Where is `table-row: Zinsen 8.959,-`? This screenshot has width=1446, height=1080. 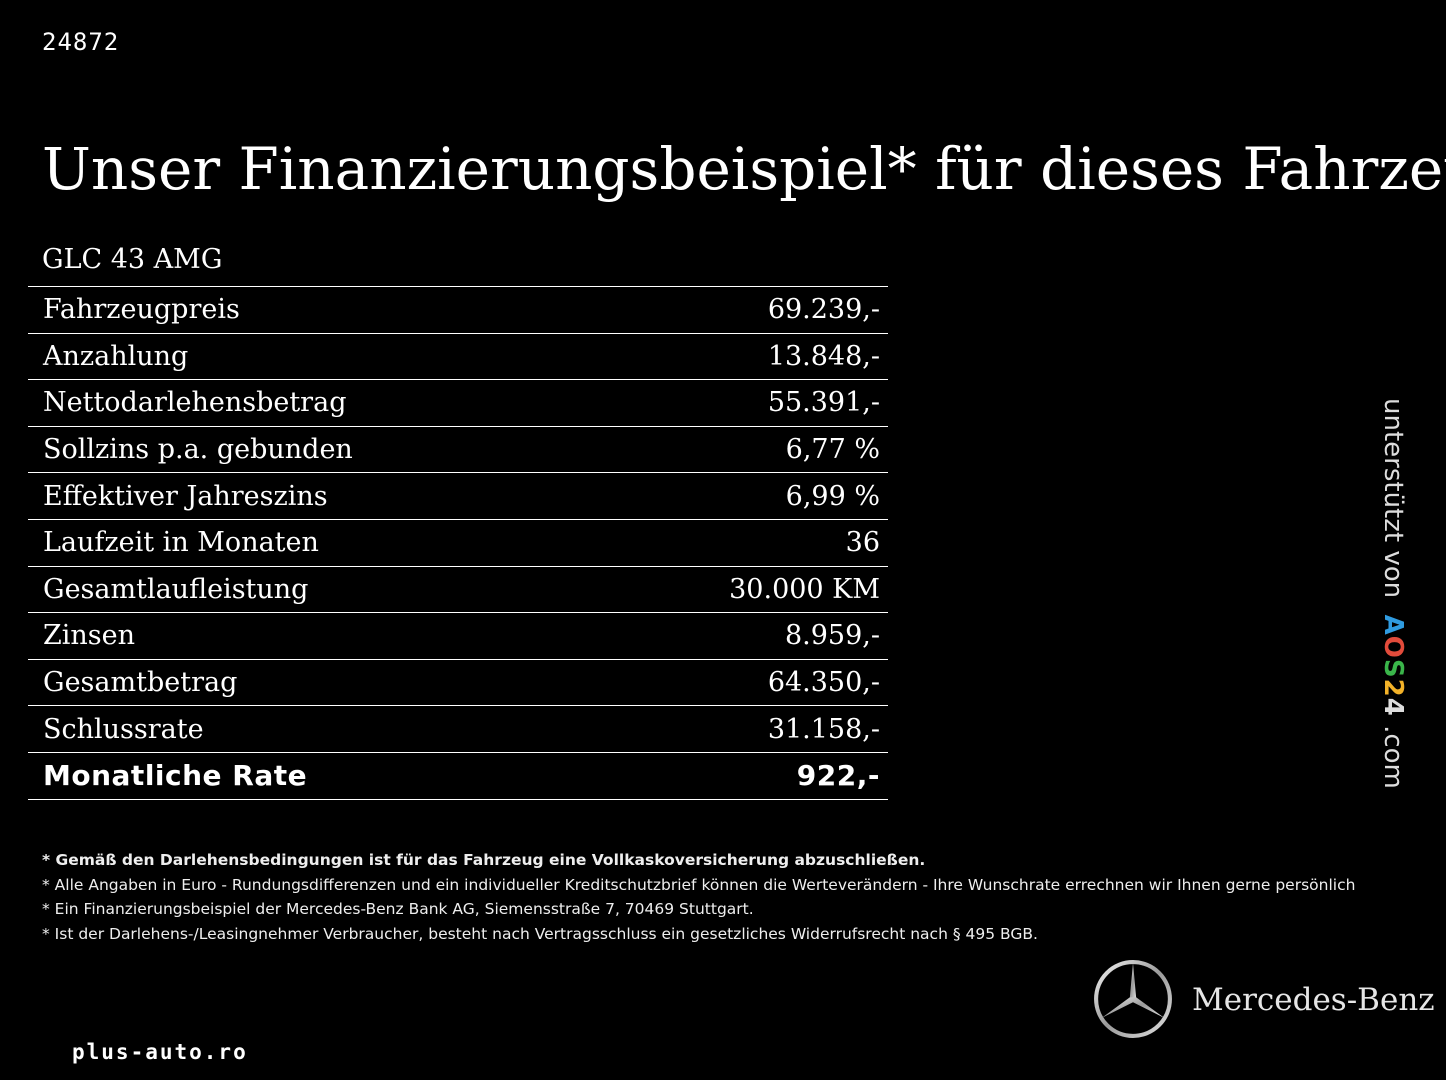
table-row: Zinsen 8.959,- is located at coordinates (458, 636).